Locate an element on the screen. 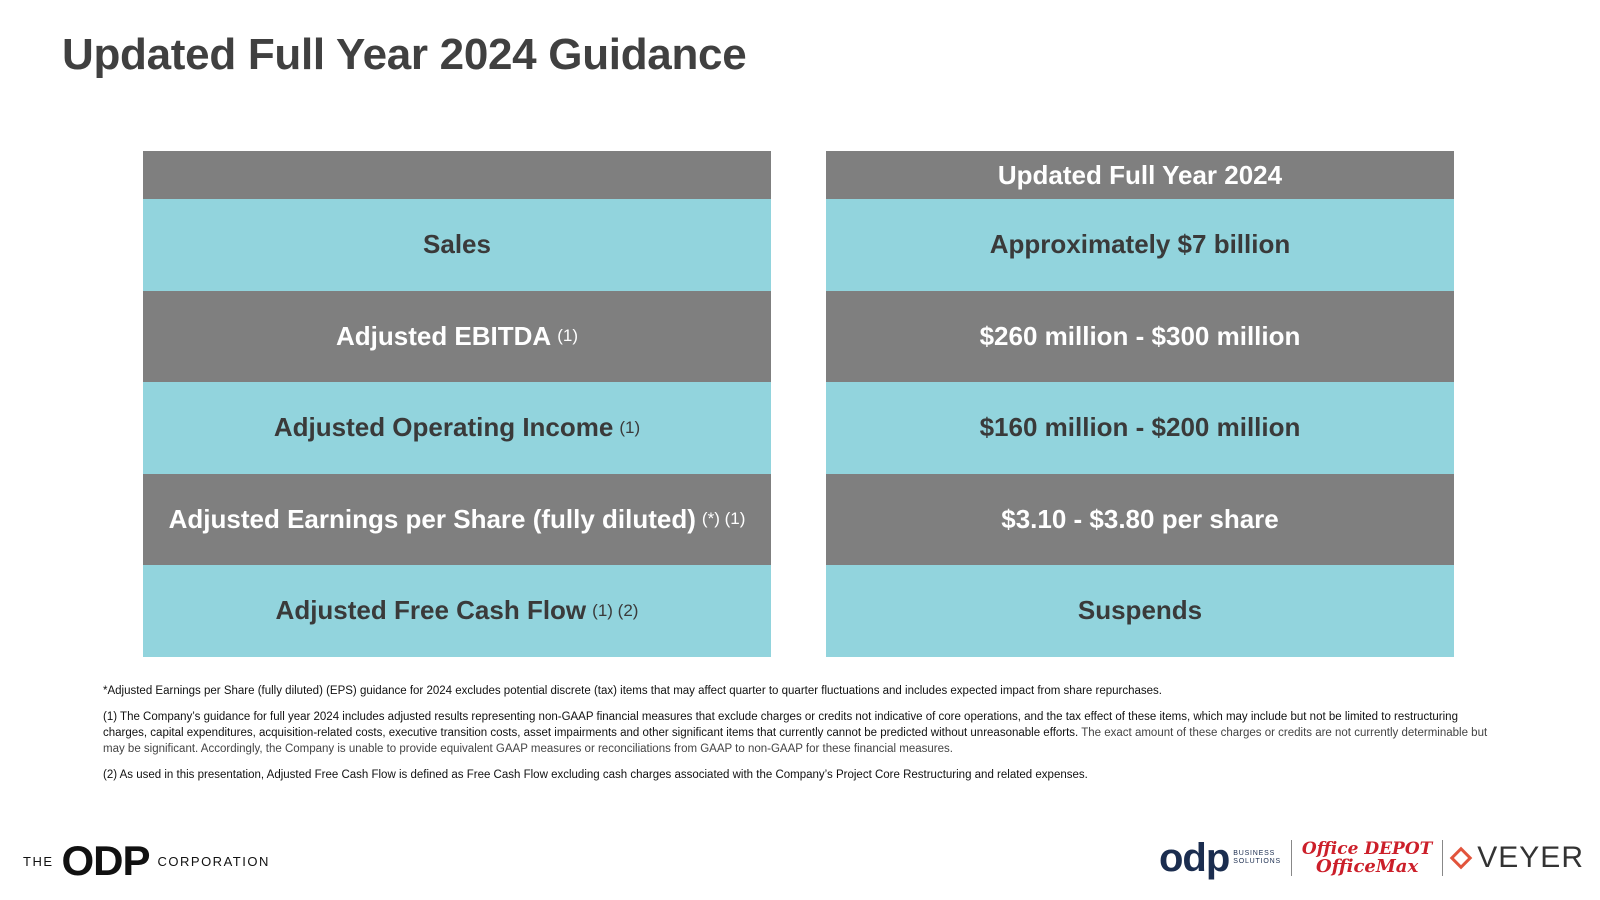 This screenshot has width=1600, height=900. logo-mark: ODP is located at coordinates (106, 860).